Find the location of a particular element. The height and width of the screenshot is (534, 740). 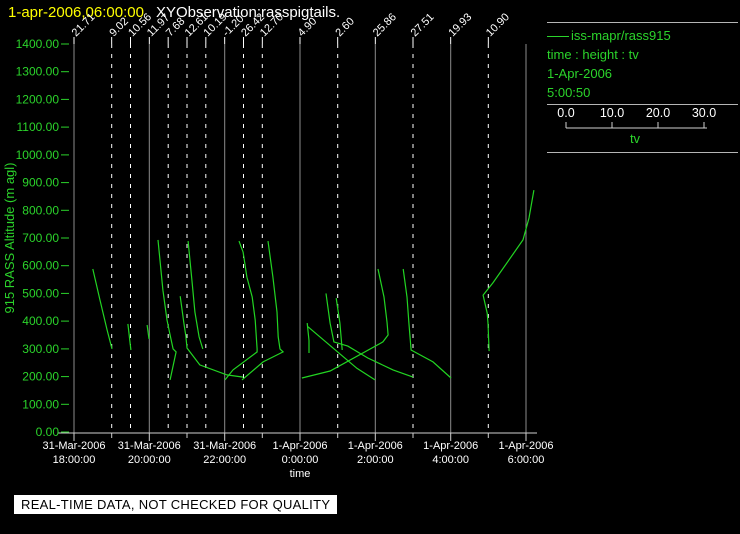

title-datetime: 1-apr-2006,06:00:00 is located at coordinates (76, 12).